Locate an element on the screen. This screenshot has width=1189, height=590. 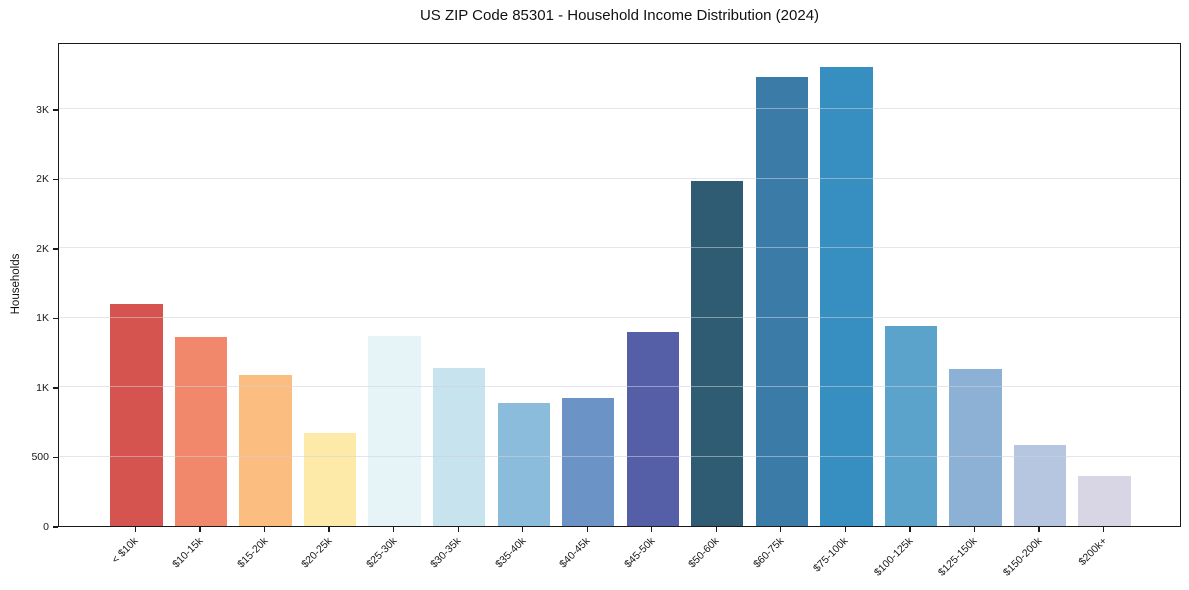
bar-$25-30k is located at coordinates (394, 431).